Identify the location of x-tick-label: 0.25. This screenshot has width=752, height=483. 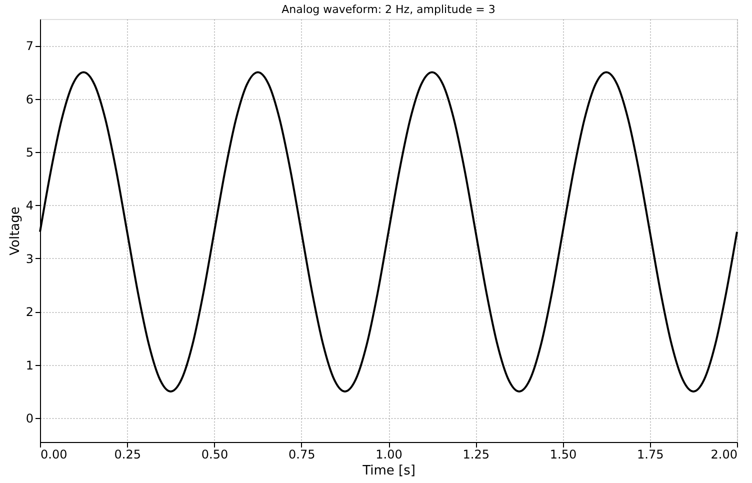
(127, 455).